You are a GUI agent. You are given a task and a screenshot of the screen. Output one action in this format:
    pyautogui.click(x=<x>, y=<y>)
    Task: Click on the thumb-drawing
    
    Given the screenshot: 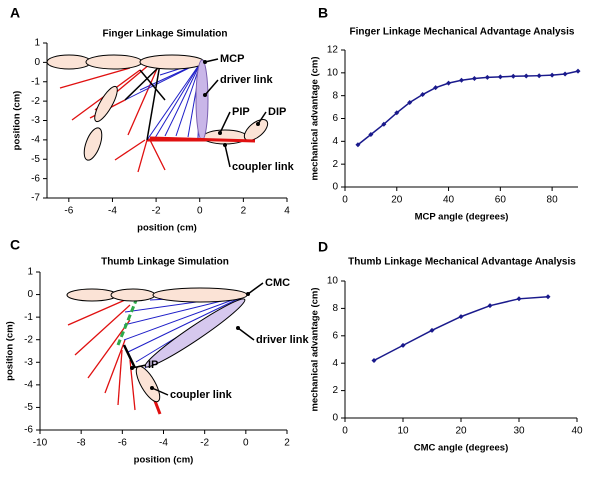 What is the action you would take?
    pyautogui.click(x=157, y=351)
    